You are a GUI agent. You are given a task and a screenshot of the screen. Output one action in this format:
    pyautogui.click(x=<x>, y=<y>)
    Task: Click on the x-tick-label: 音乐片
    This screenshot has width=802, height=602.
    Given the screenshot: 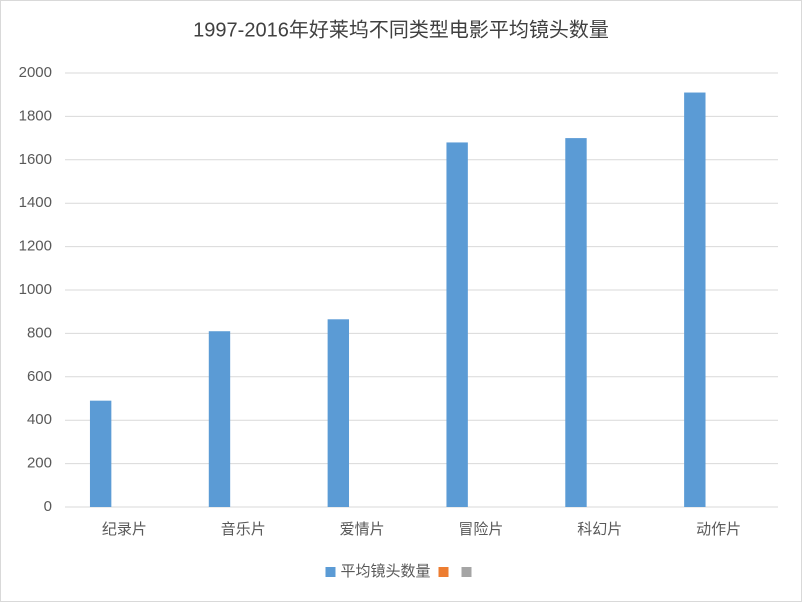 What is the action you would take?
    pyautogui.click(x=243, y=529)
    